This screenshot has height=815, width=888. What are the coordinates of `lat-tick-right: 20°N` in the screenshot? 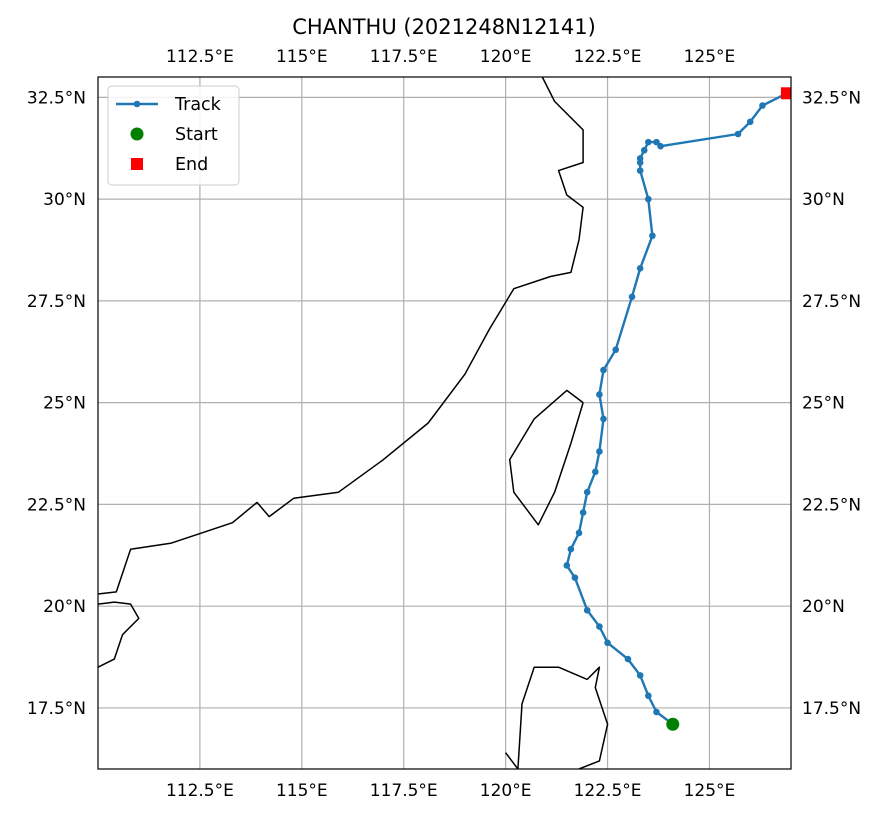 It's located at (823, 607).